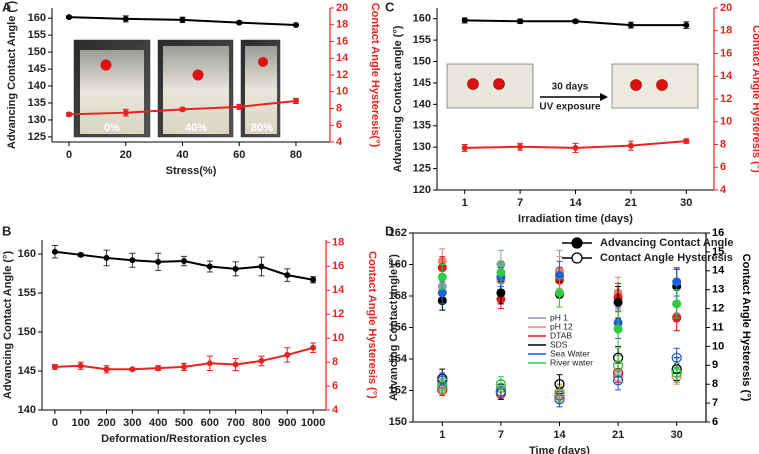 Image resolution: width=759 pixels, height=454 pixels. I want to click on y-tick-label: 152, so click(398, 390).